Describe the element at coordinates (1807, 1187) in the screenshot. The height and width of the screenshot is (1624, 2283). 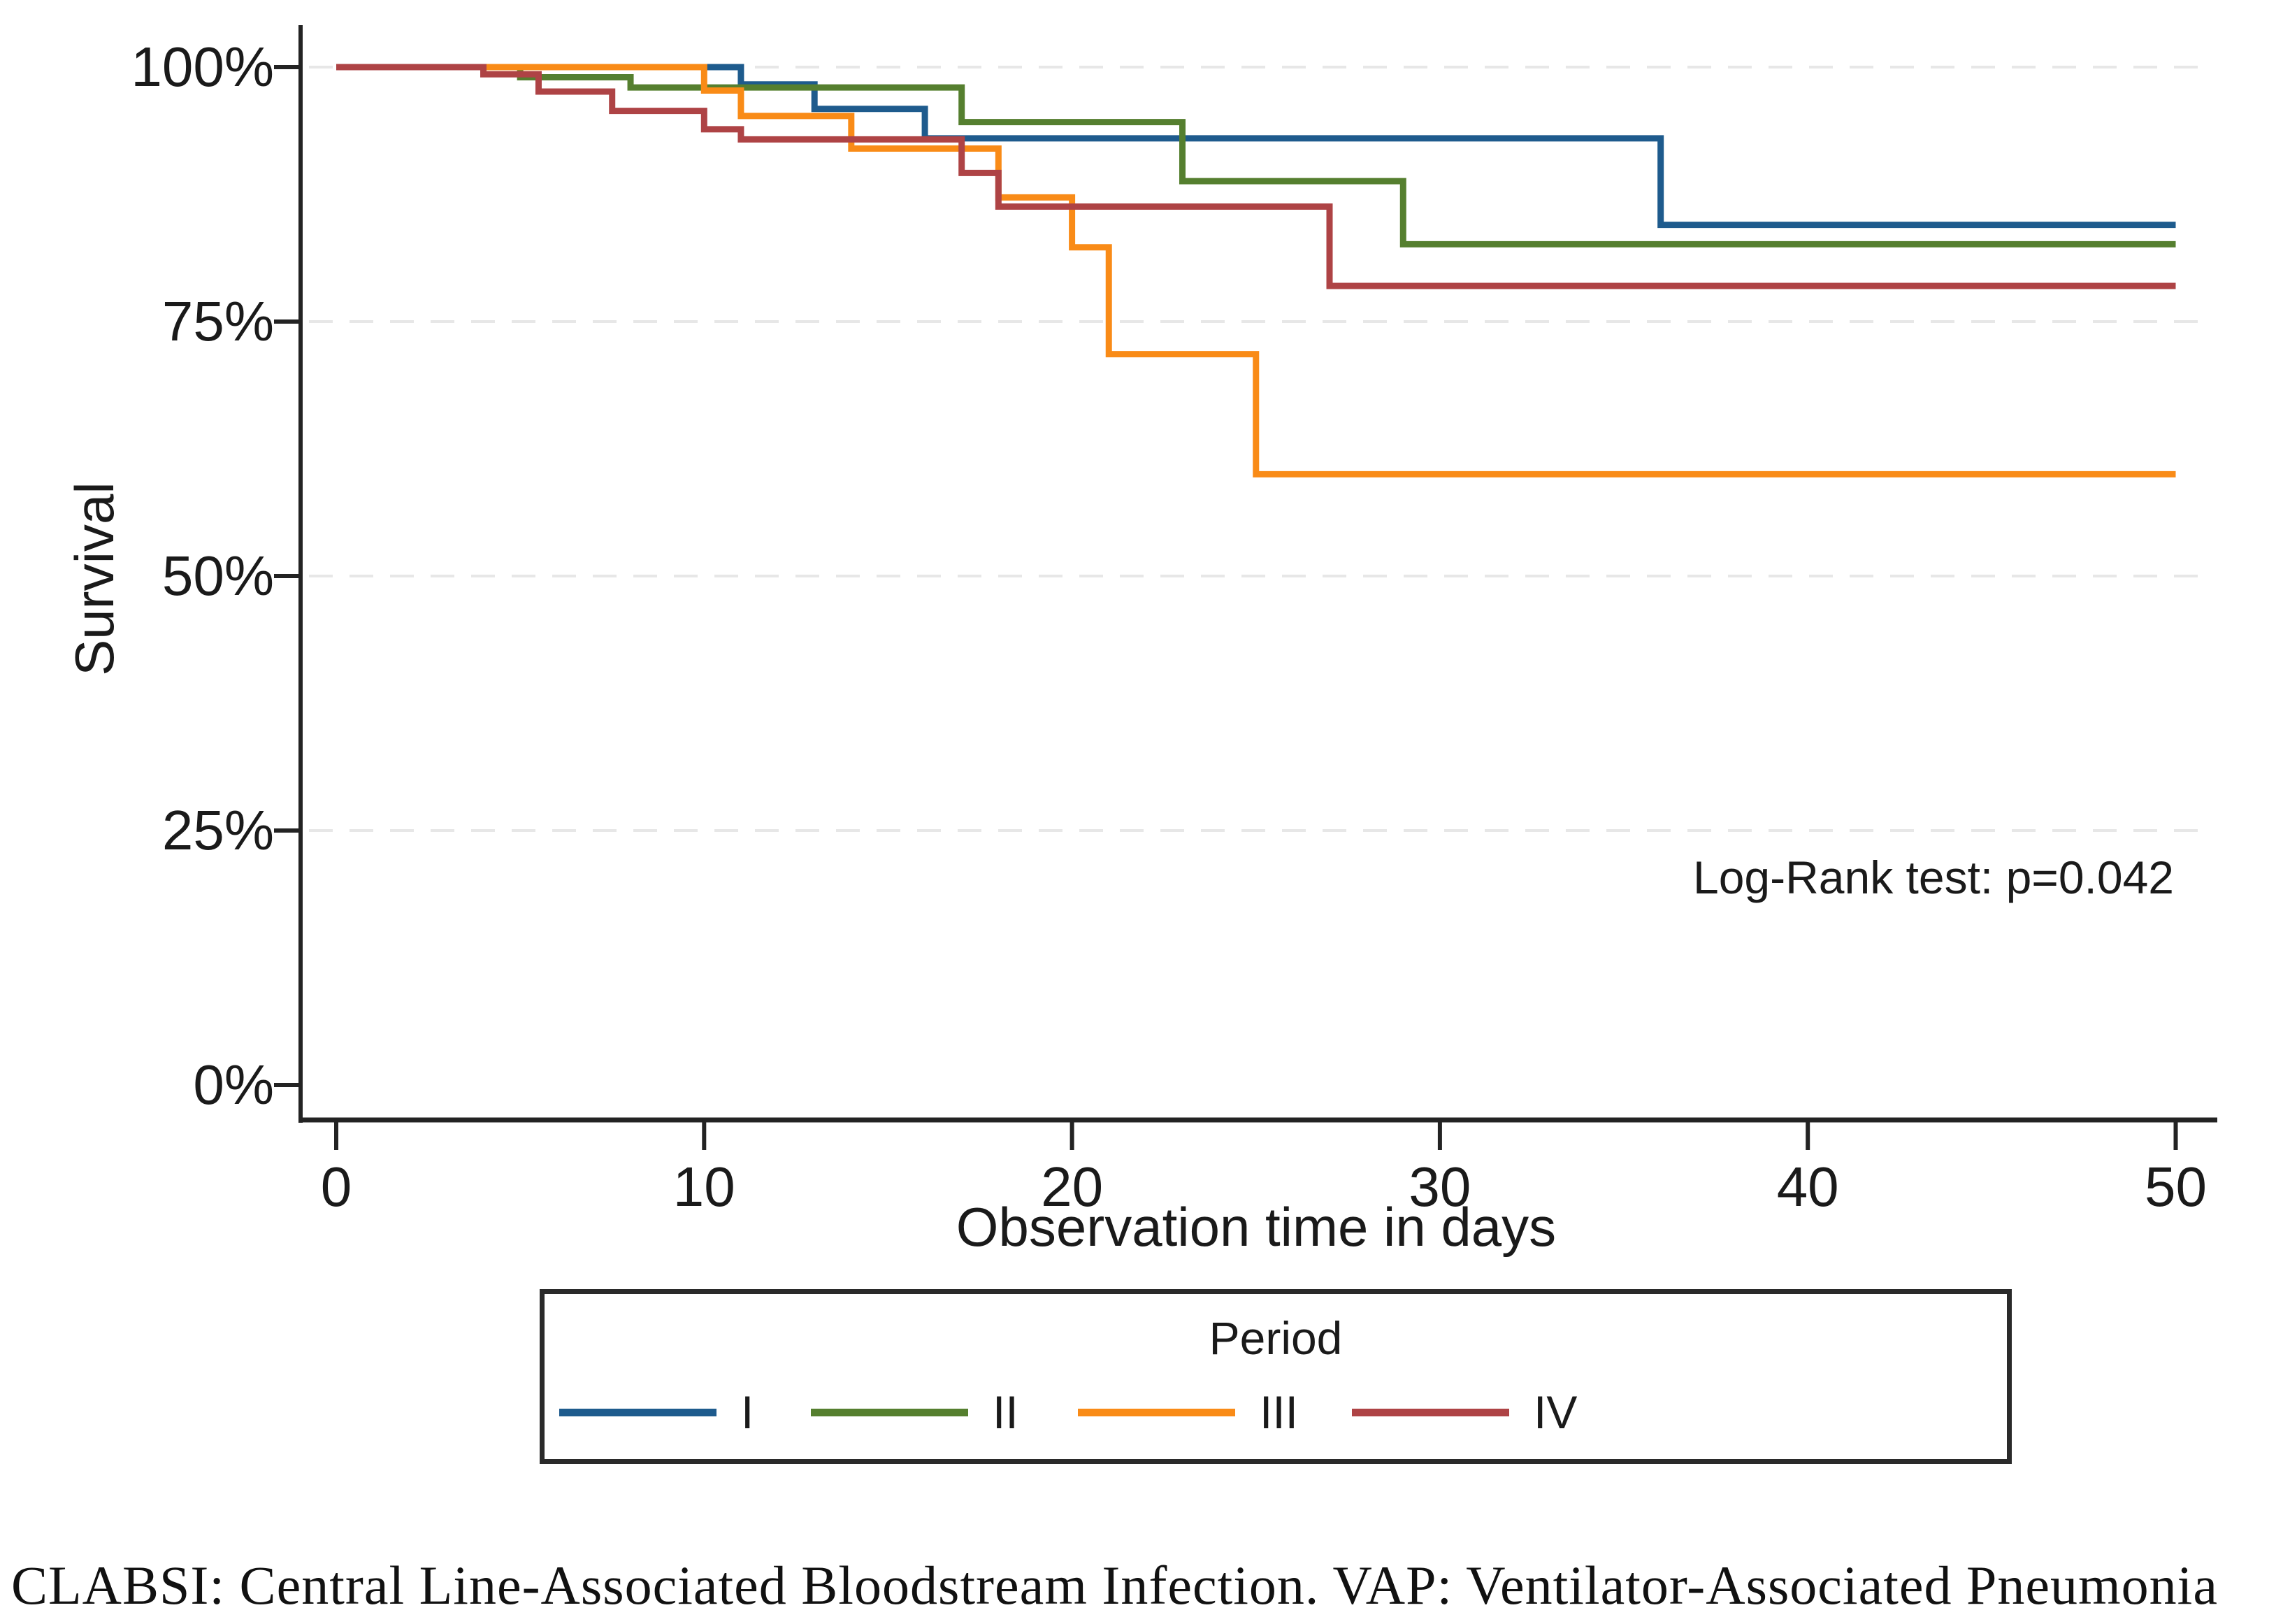
I see `x-tick-label: 40` at that location.